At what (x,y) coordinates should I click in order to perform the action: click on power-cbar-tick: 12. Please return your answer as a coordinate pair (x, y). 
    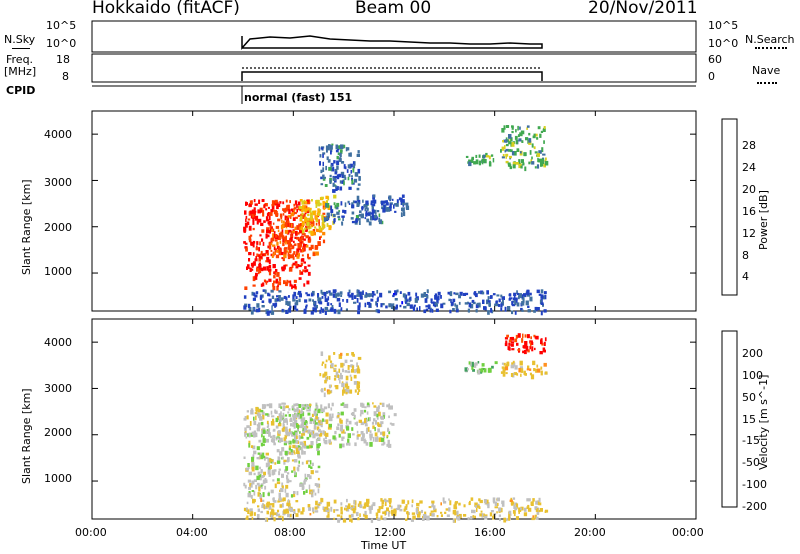
    Looking at the image, I should click on (749, 233).